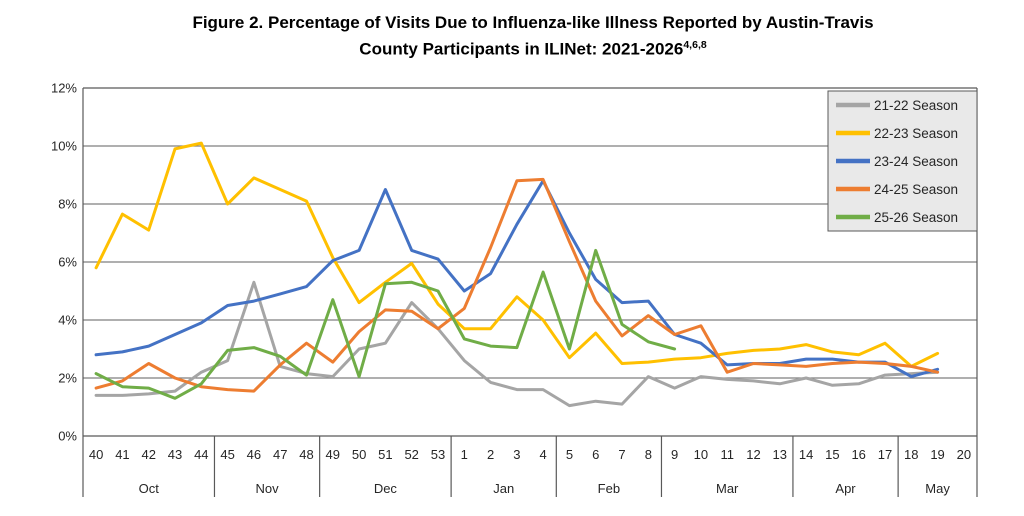  I want to click on week-label: 3, so click(516, 454).